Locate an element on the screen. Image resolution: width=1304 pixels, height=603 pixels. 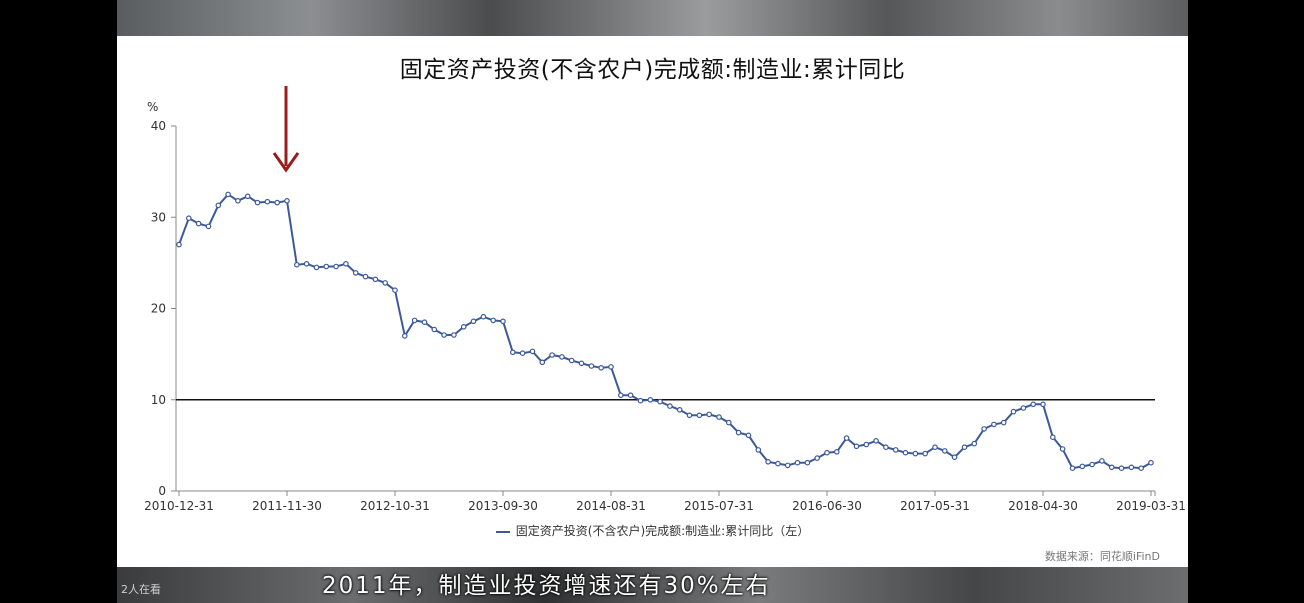
chart-title: 固定资产投资(不含农户)完成额:制造业:累计同比 is located at coordinates (652, 70).